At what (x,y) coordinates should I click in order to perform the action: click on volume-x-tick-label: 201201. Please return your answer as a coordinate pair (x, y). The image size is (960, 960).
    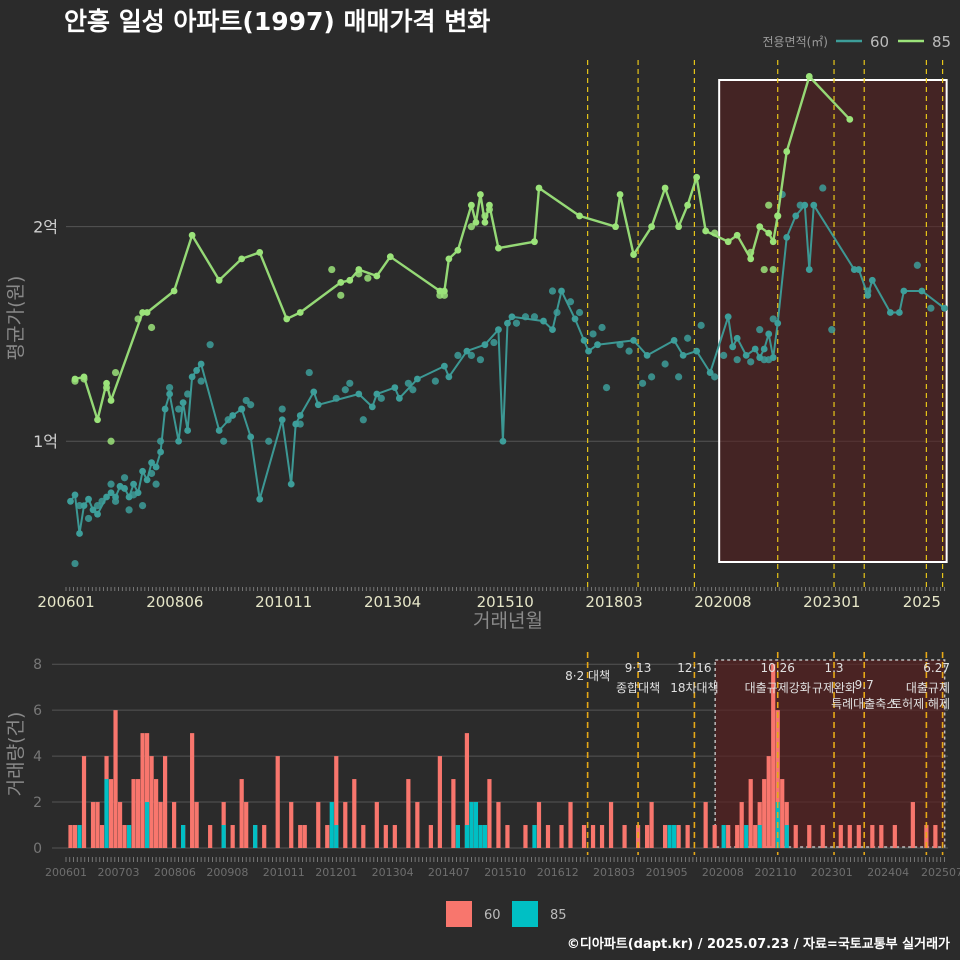
    Looking at the image, I should click on (336, 872).